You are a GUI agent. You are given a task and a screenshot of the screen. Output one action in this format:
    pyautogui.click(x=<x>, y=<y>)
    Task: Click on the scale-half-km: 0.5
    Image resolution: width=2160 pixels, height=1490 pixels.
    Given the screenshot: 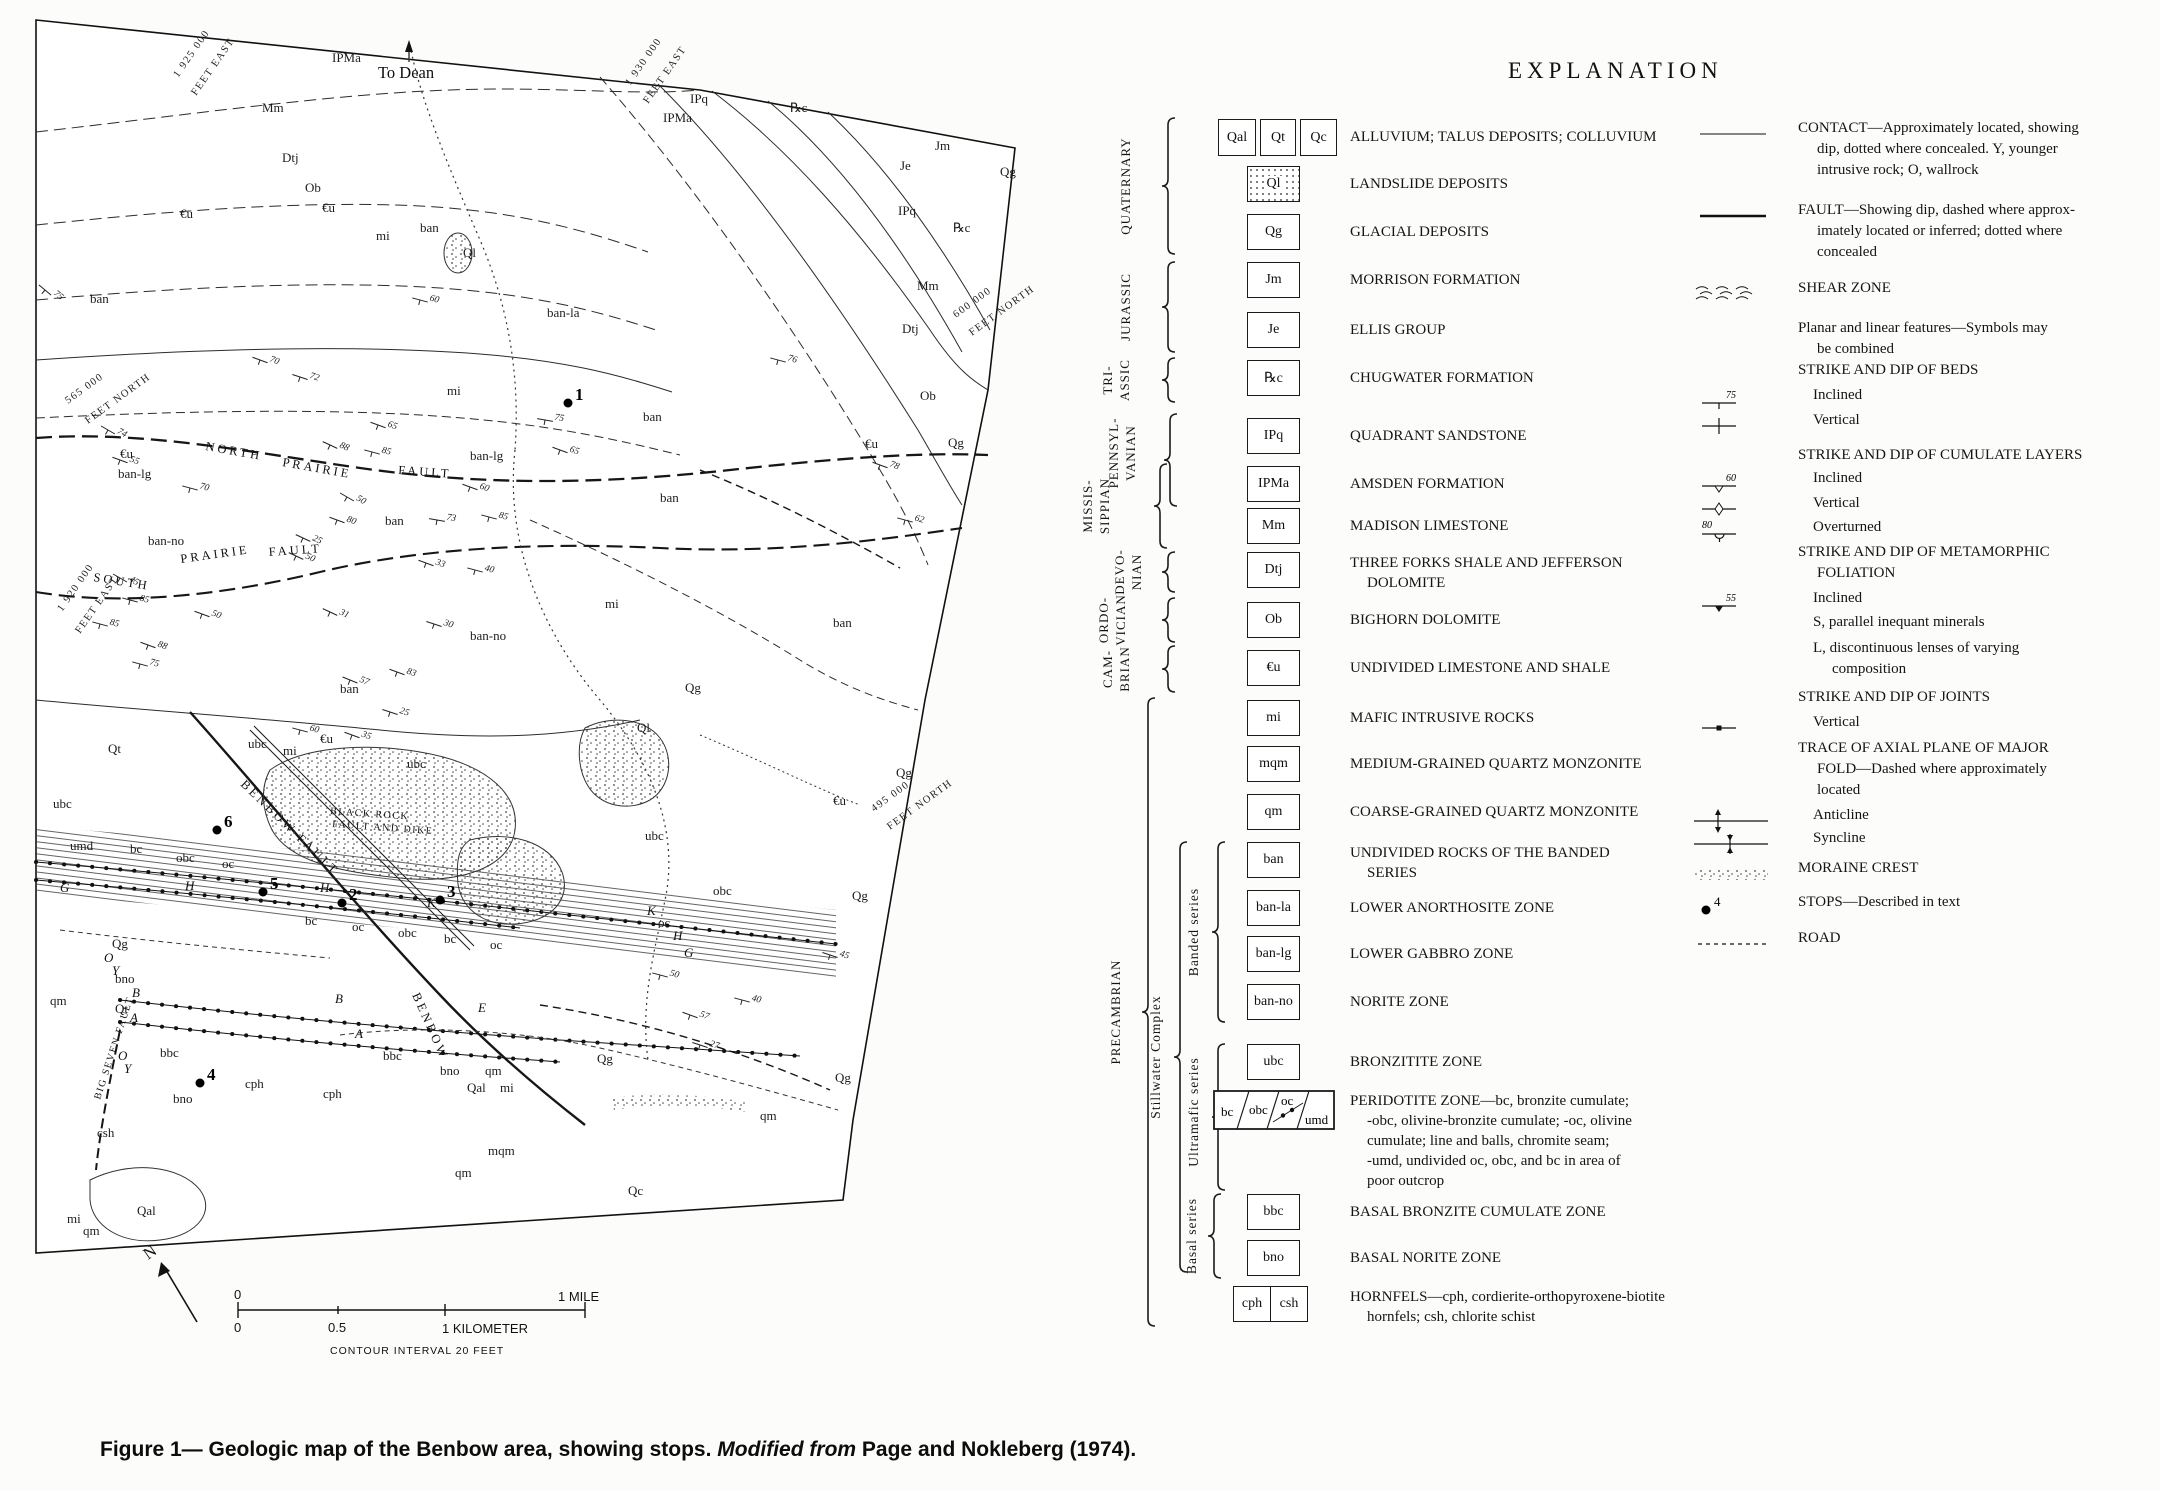 What is the action you would take?
    pyautogui.click(x=337, y=1327)
    